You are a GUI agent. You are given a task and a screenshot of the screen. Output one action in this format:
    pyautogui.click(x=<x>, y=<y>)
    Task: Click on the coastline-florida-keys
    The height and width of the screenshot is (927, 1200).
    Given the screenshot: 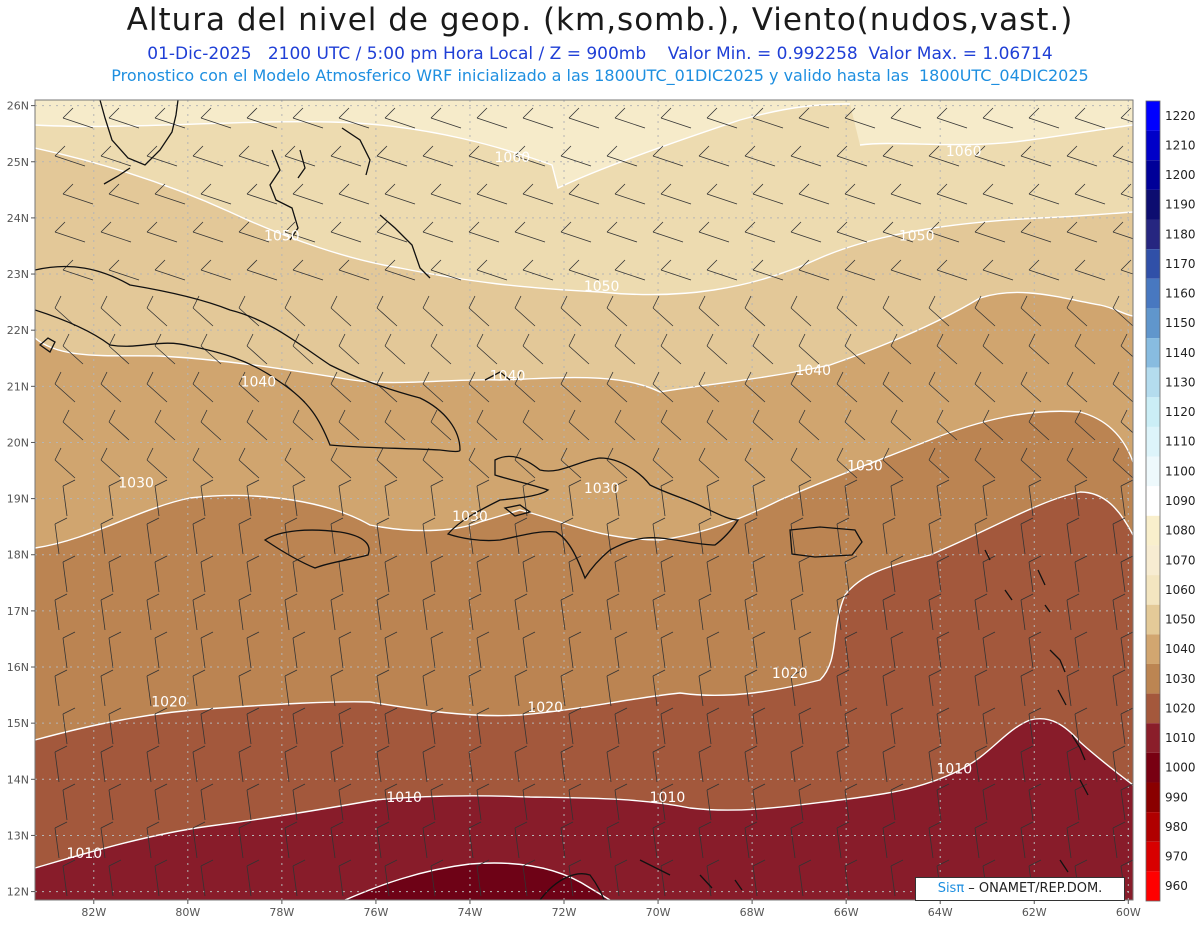 What is the action you would take?
    pyautogui.click(x=117, y=176)
    